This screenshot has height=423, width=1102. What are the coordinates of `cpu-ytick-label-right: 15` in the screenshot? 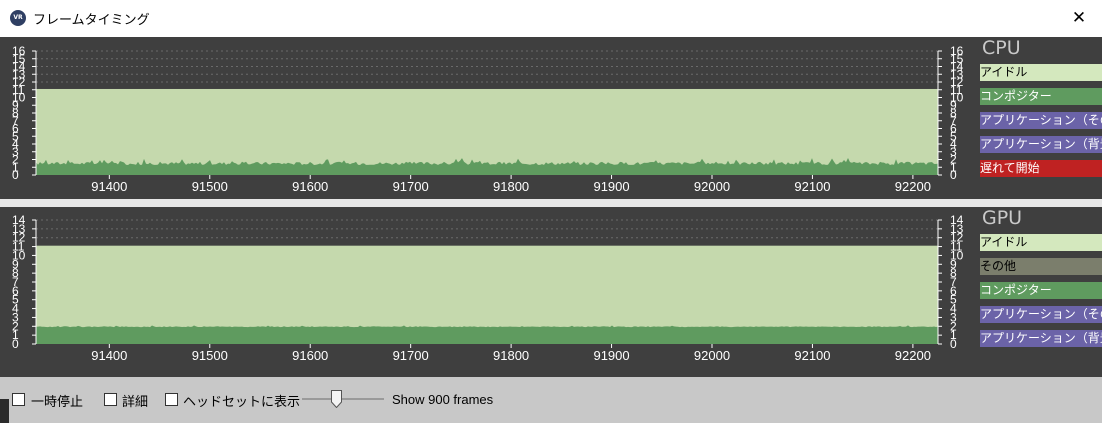 It's located at (957, 59).